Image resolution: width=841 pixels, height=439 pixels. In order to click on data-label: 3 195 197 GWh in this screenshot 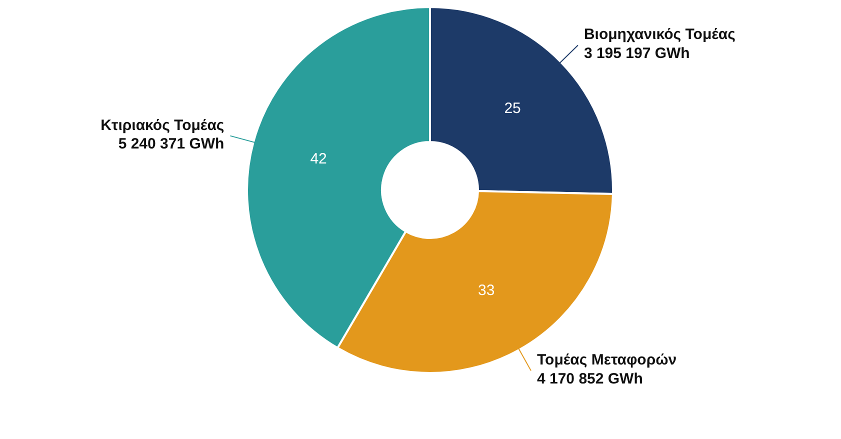, I will do `click(637, 53)`.